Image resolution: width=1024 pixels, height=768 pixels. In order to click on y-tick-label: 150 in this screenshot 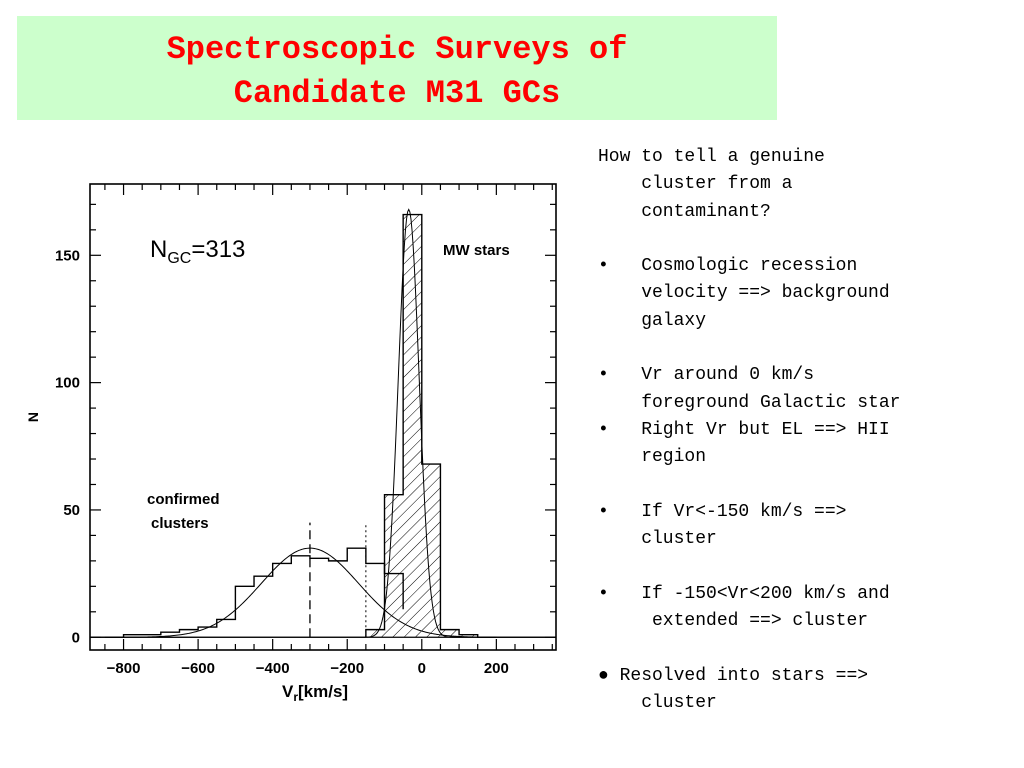, I will do `click(67, 255)`.